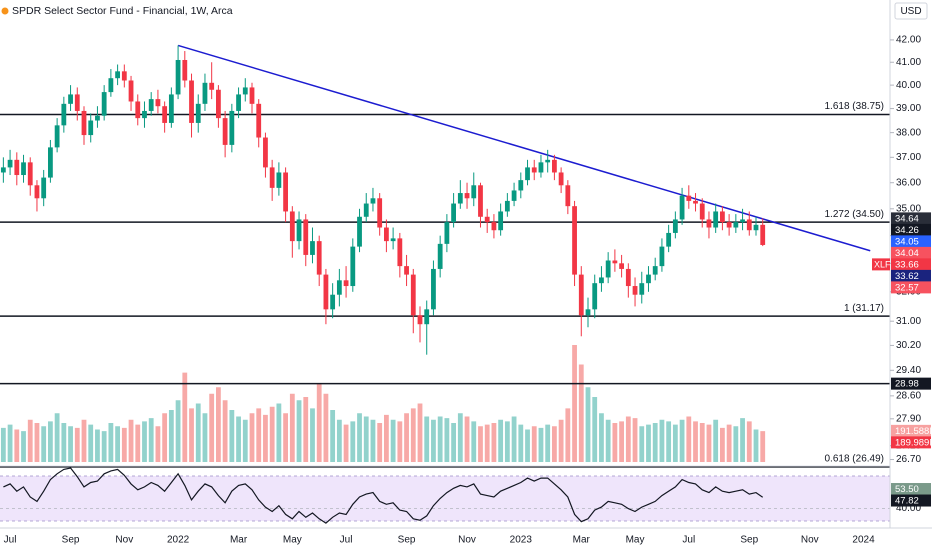  I want to click on x-tick-label: Sep, so click(71, 540).